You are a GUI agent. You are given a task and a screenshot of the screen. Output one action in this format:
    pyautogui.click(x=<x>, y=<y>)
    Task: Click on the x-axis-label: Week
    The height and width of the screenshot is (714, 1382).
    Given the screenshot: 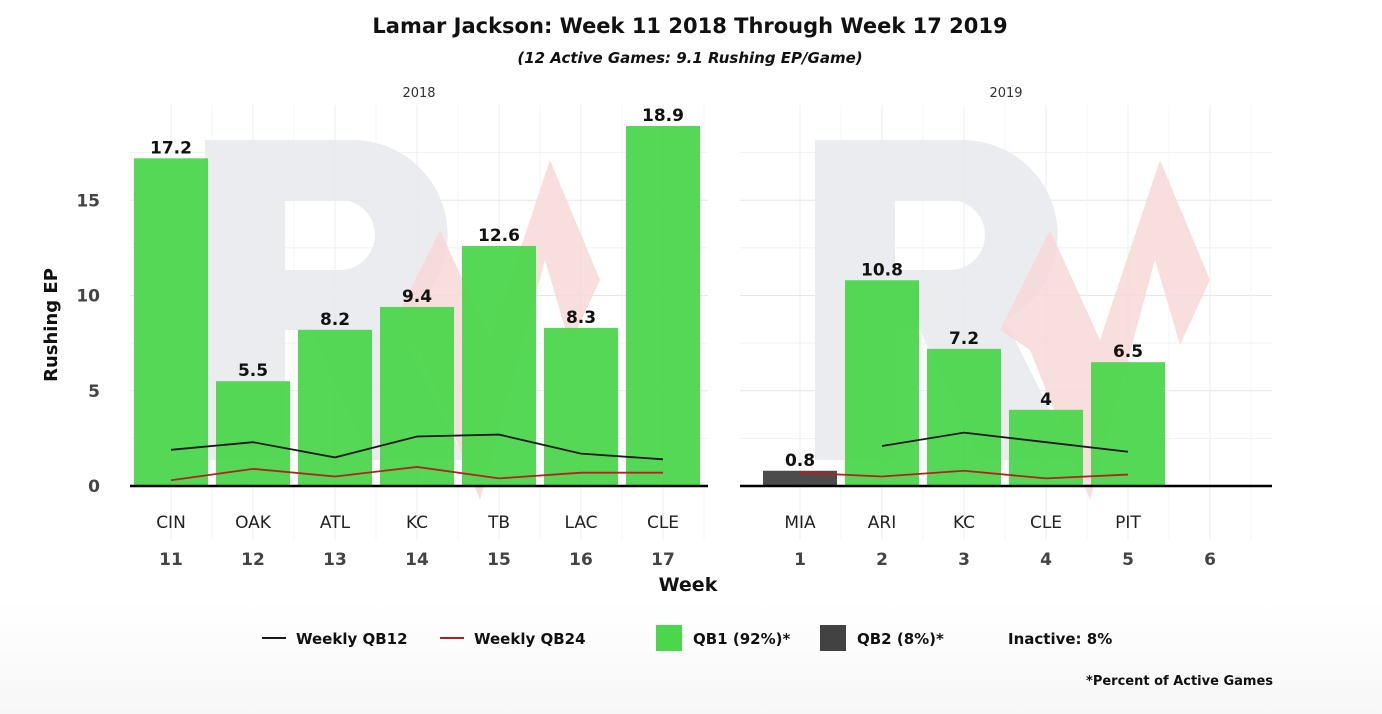 What is the action you would take?
    pyautogui.click(x=688, y=585)
    